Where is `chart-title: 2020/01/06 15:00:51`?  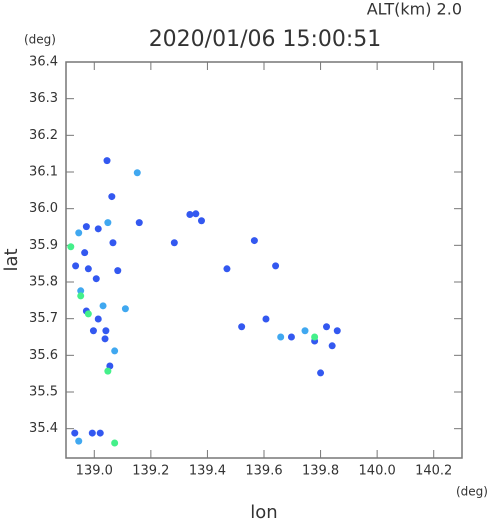
chart-title: 2020/01/06 15:00:51 is located at coordinates (265, 39).